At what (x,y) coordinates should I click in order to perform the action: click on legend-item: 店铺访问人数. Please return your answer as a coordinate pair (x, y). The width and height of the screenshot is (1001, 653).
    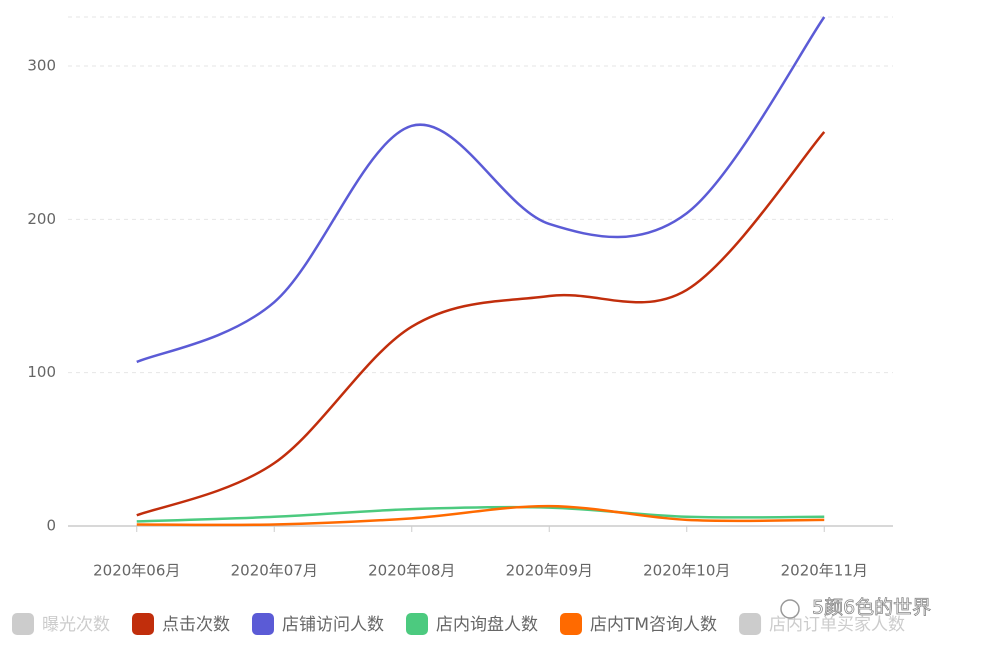
    Looking at the image, I should click on (318, 624).